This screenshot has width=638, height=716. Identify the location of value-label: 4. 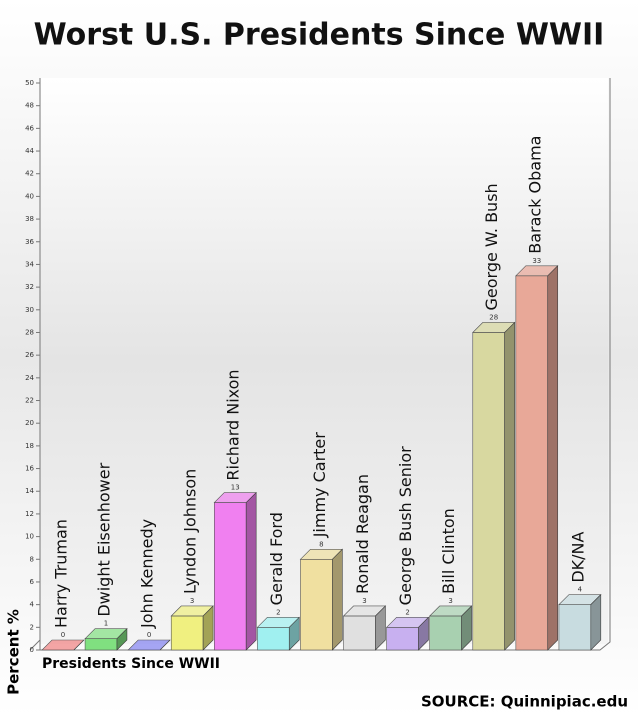
(580, 590).